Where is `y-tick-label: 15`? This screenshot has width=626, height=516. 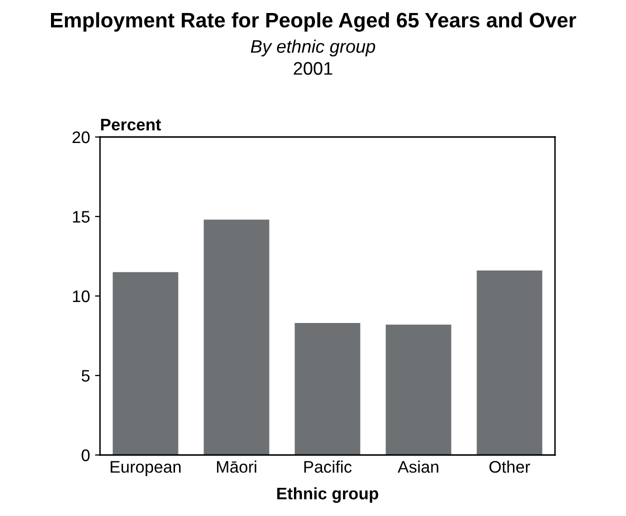 y-tick-label: 15 is located at coordinates (81, 217).